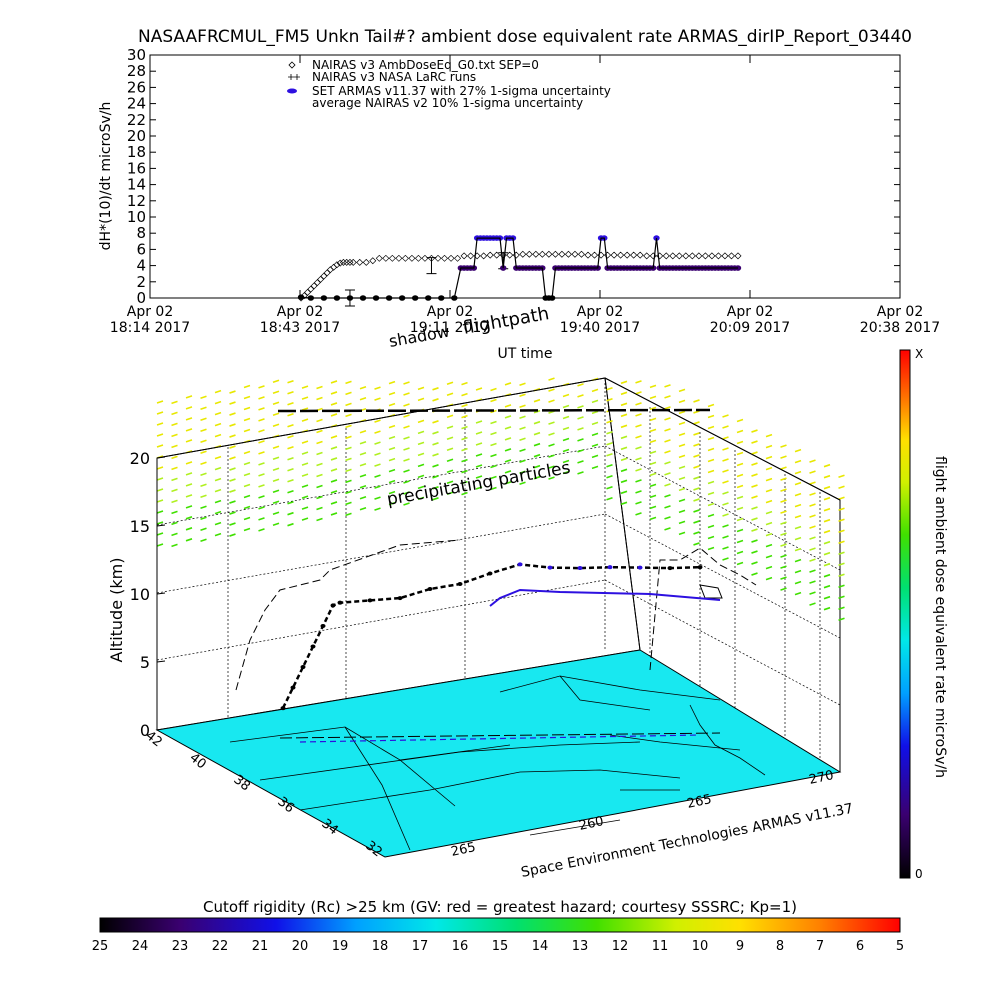  Describe the element at coordinates (145, 662) in the screenshot. I see `altitude-tick-label: 5` at that location.